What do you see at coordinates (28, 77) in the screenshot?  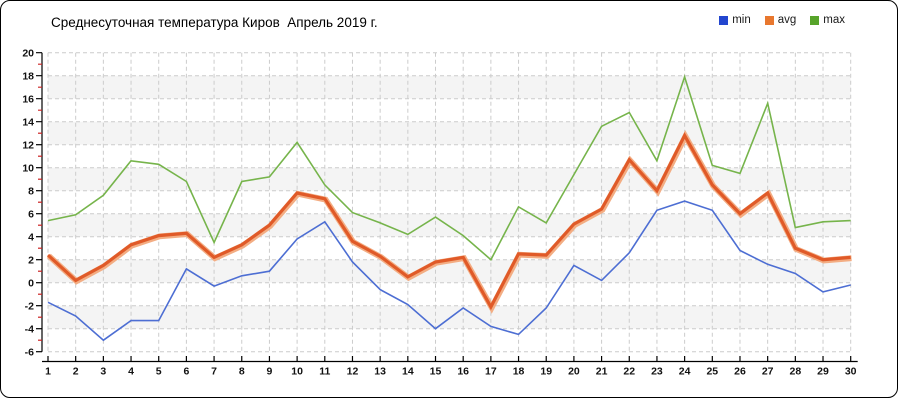 I see `y-tick-label: 18` at bounding box center [28, 77].